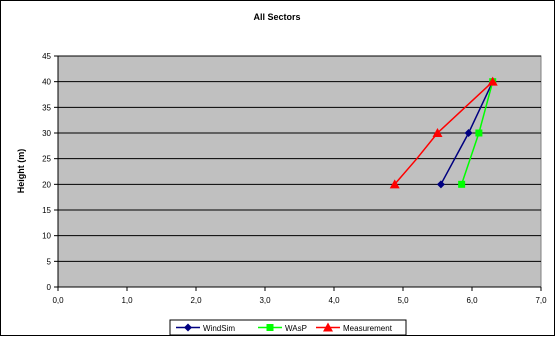 The image size is (555, 341). What do you see at coordinates (196, 300) in the screenshot?
I see `x-tick-label: 2,0` at bounding box center [196, 300].